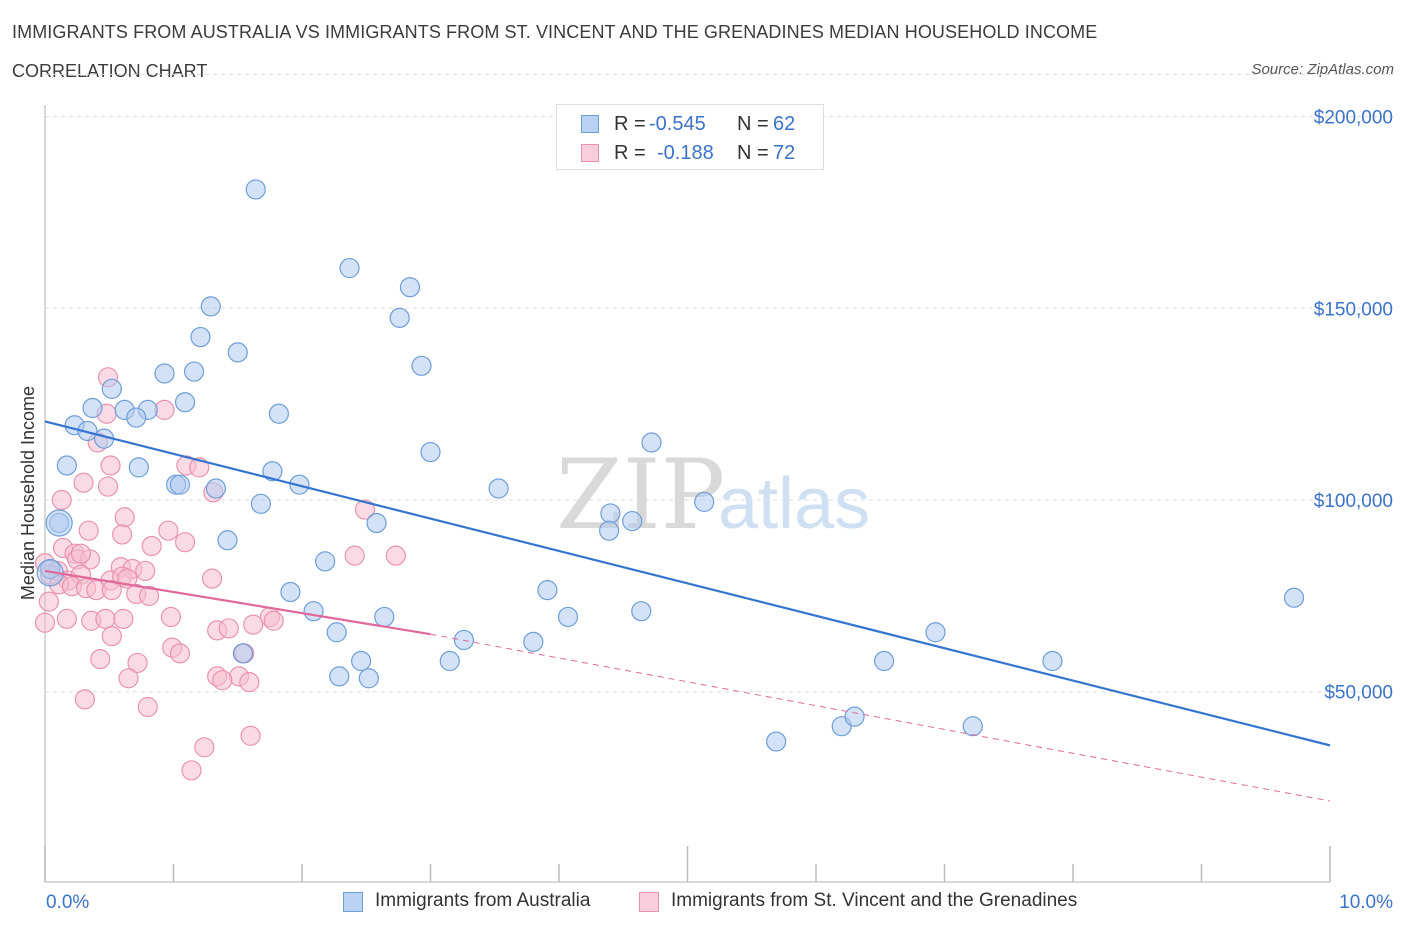  What do you see at coordinates (649, 902) in the screenshot?
I see `bottom-legend-swatch-pink` at bounding box center [649, 902].